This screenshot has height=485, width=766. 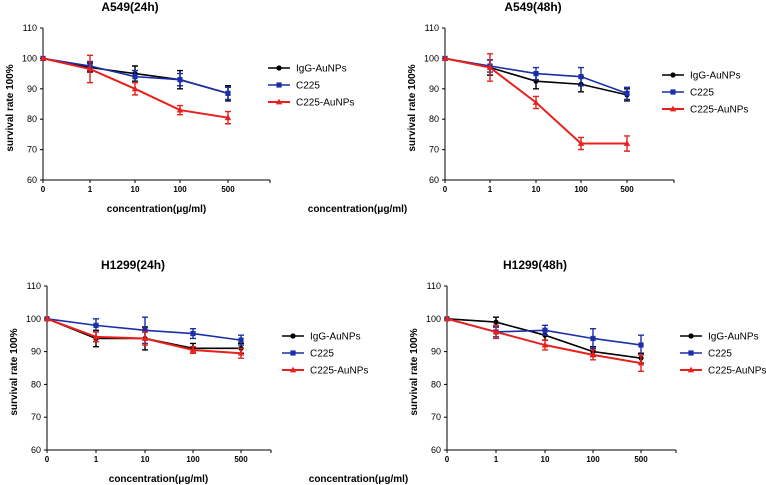 What do you see at coordinates (156, 209) in the screenshot?
I see `x-axis-label: concentration(μg/ml)` at bounding box center [156, 209].